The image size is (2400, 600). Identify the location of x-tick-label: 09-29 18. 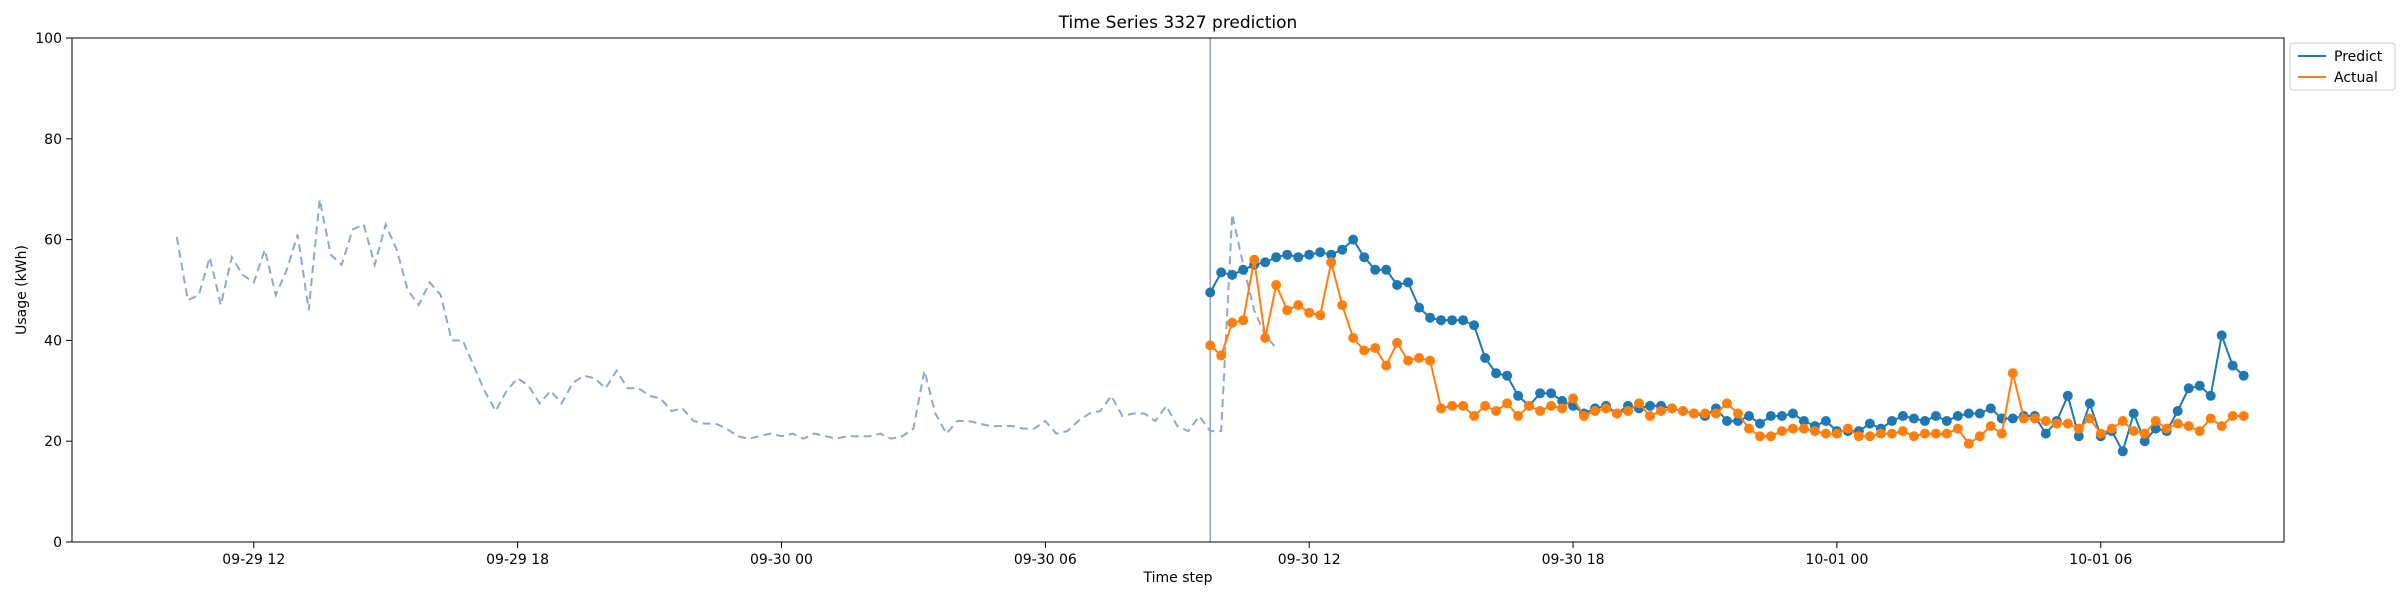
(517, 560).